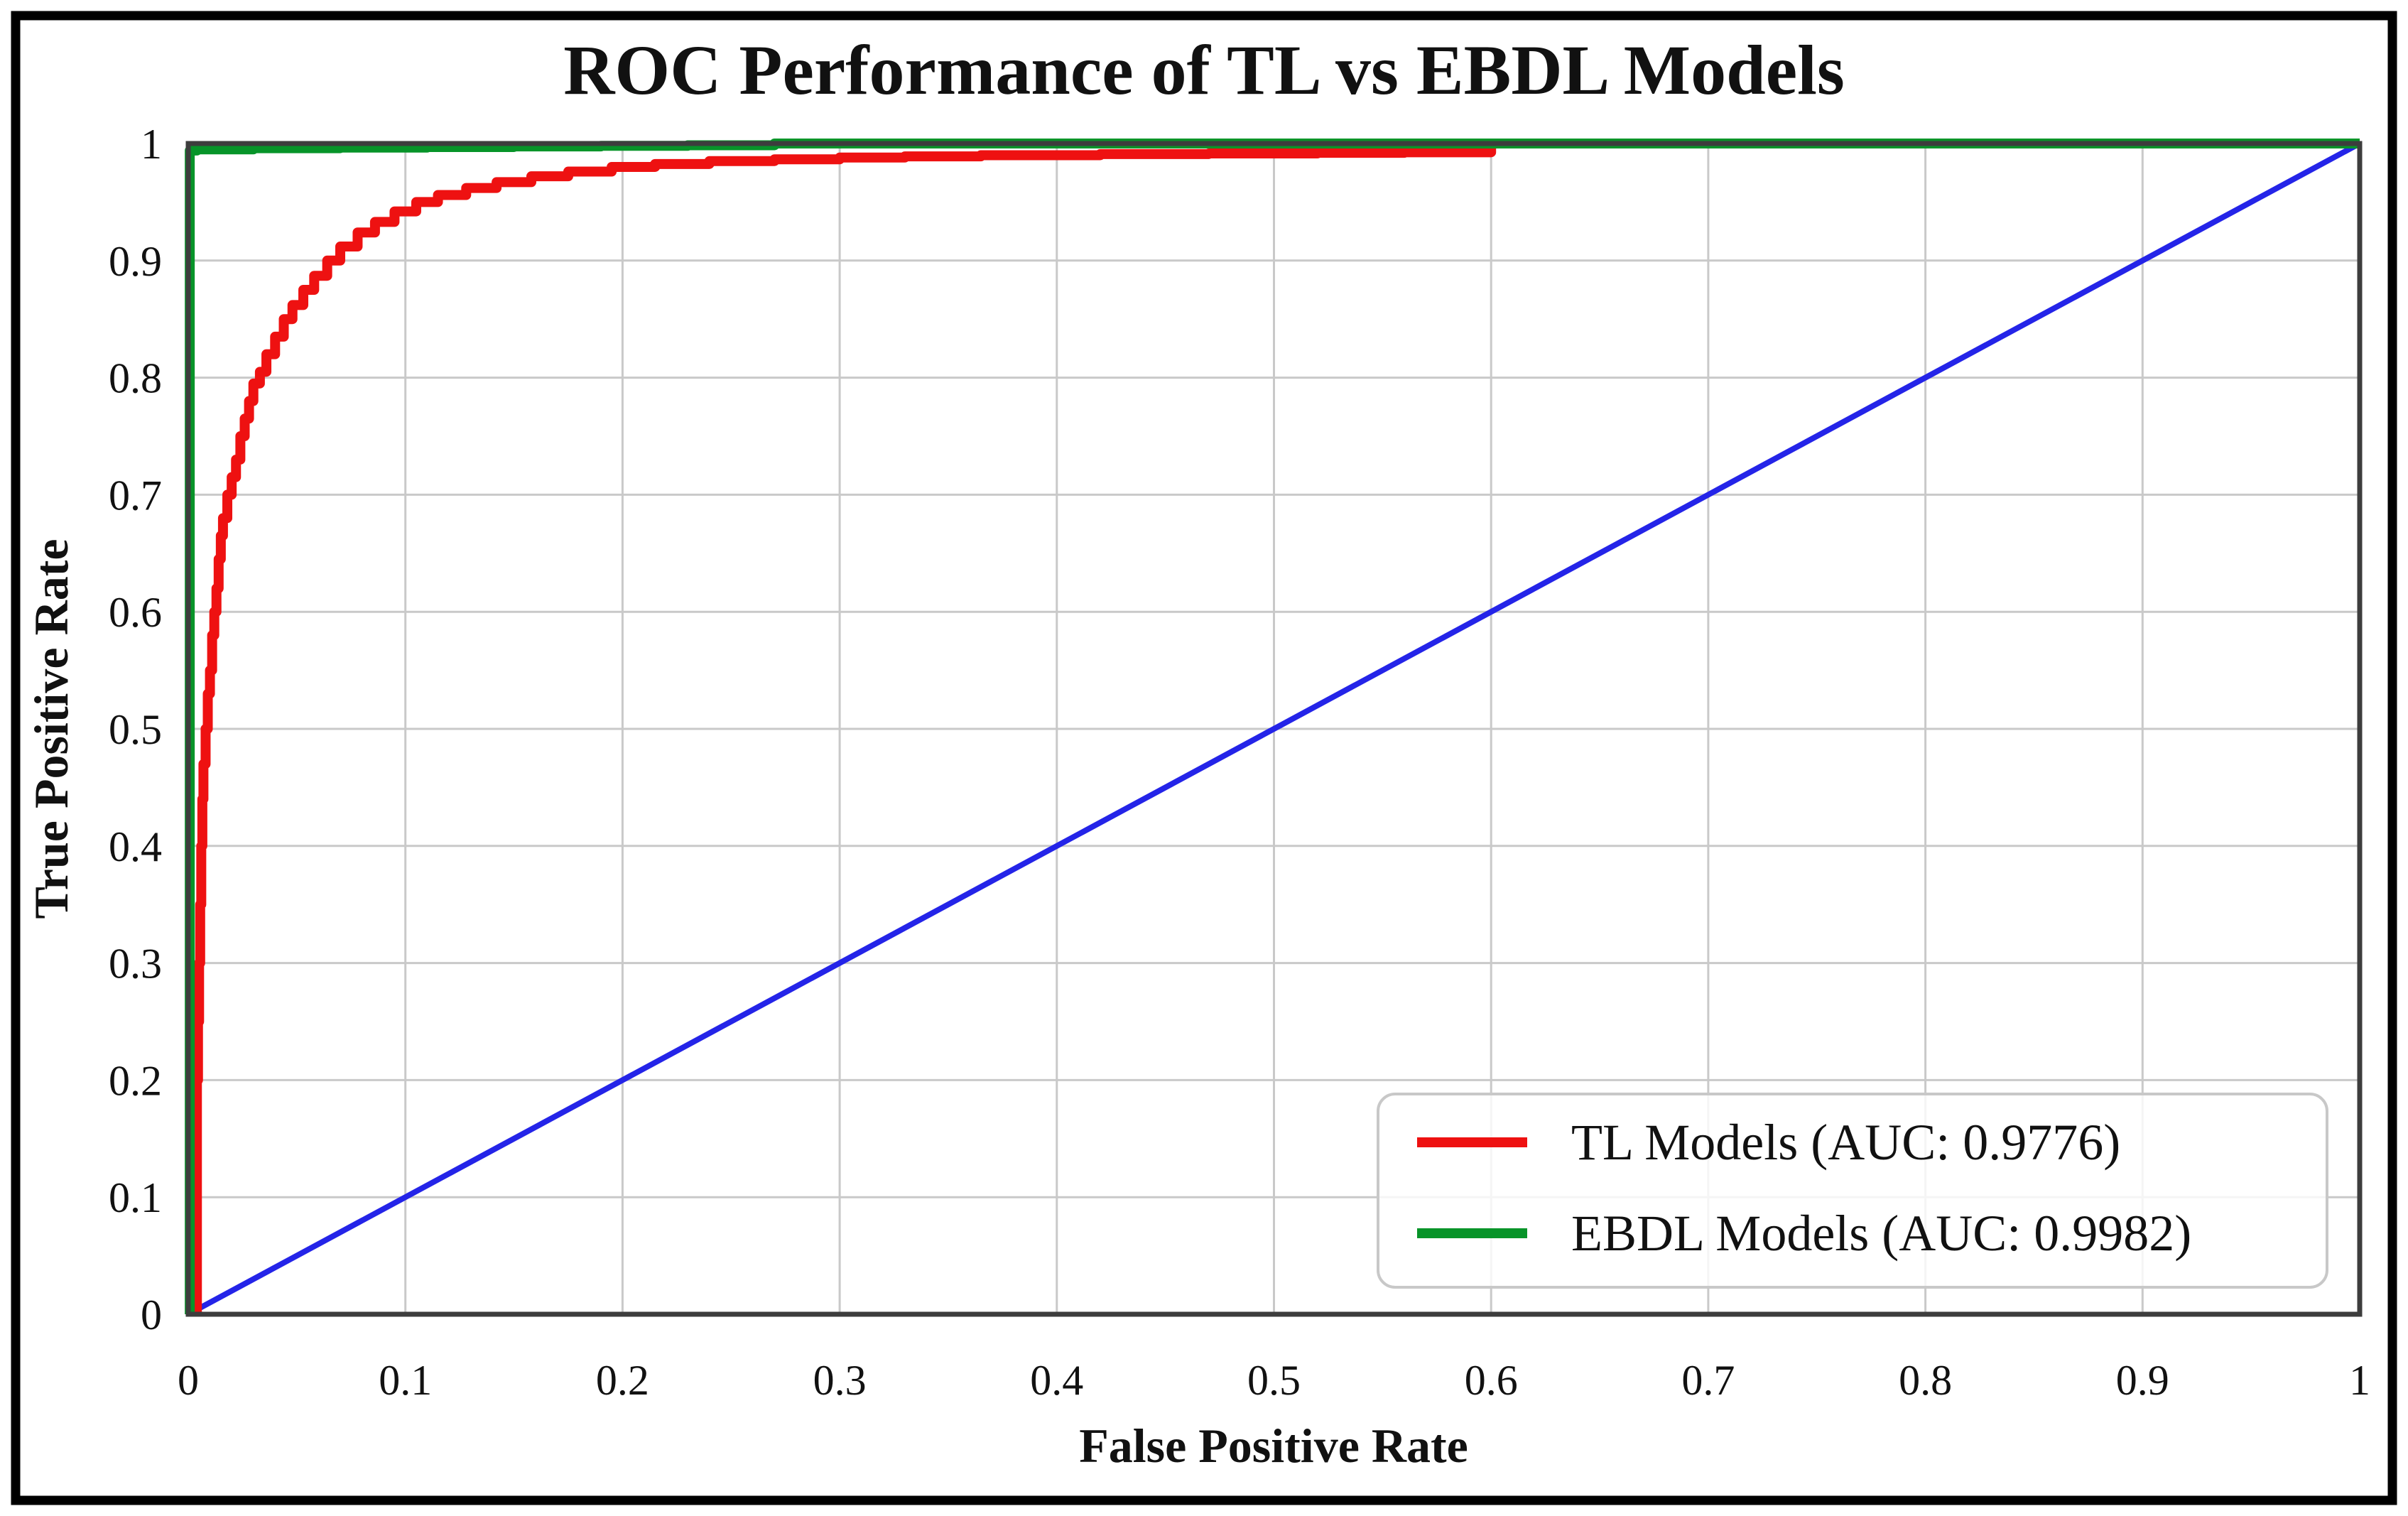 The image size is (2408, 1516). What do you see at coordinates (135, 1080) in the screenshot?
I see `y-tick-label: 0.2` at bounding box center [135, 1080].